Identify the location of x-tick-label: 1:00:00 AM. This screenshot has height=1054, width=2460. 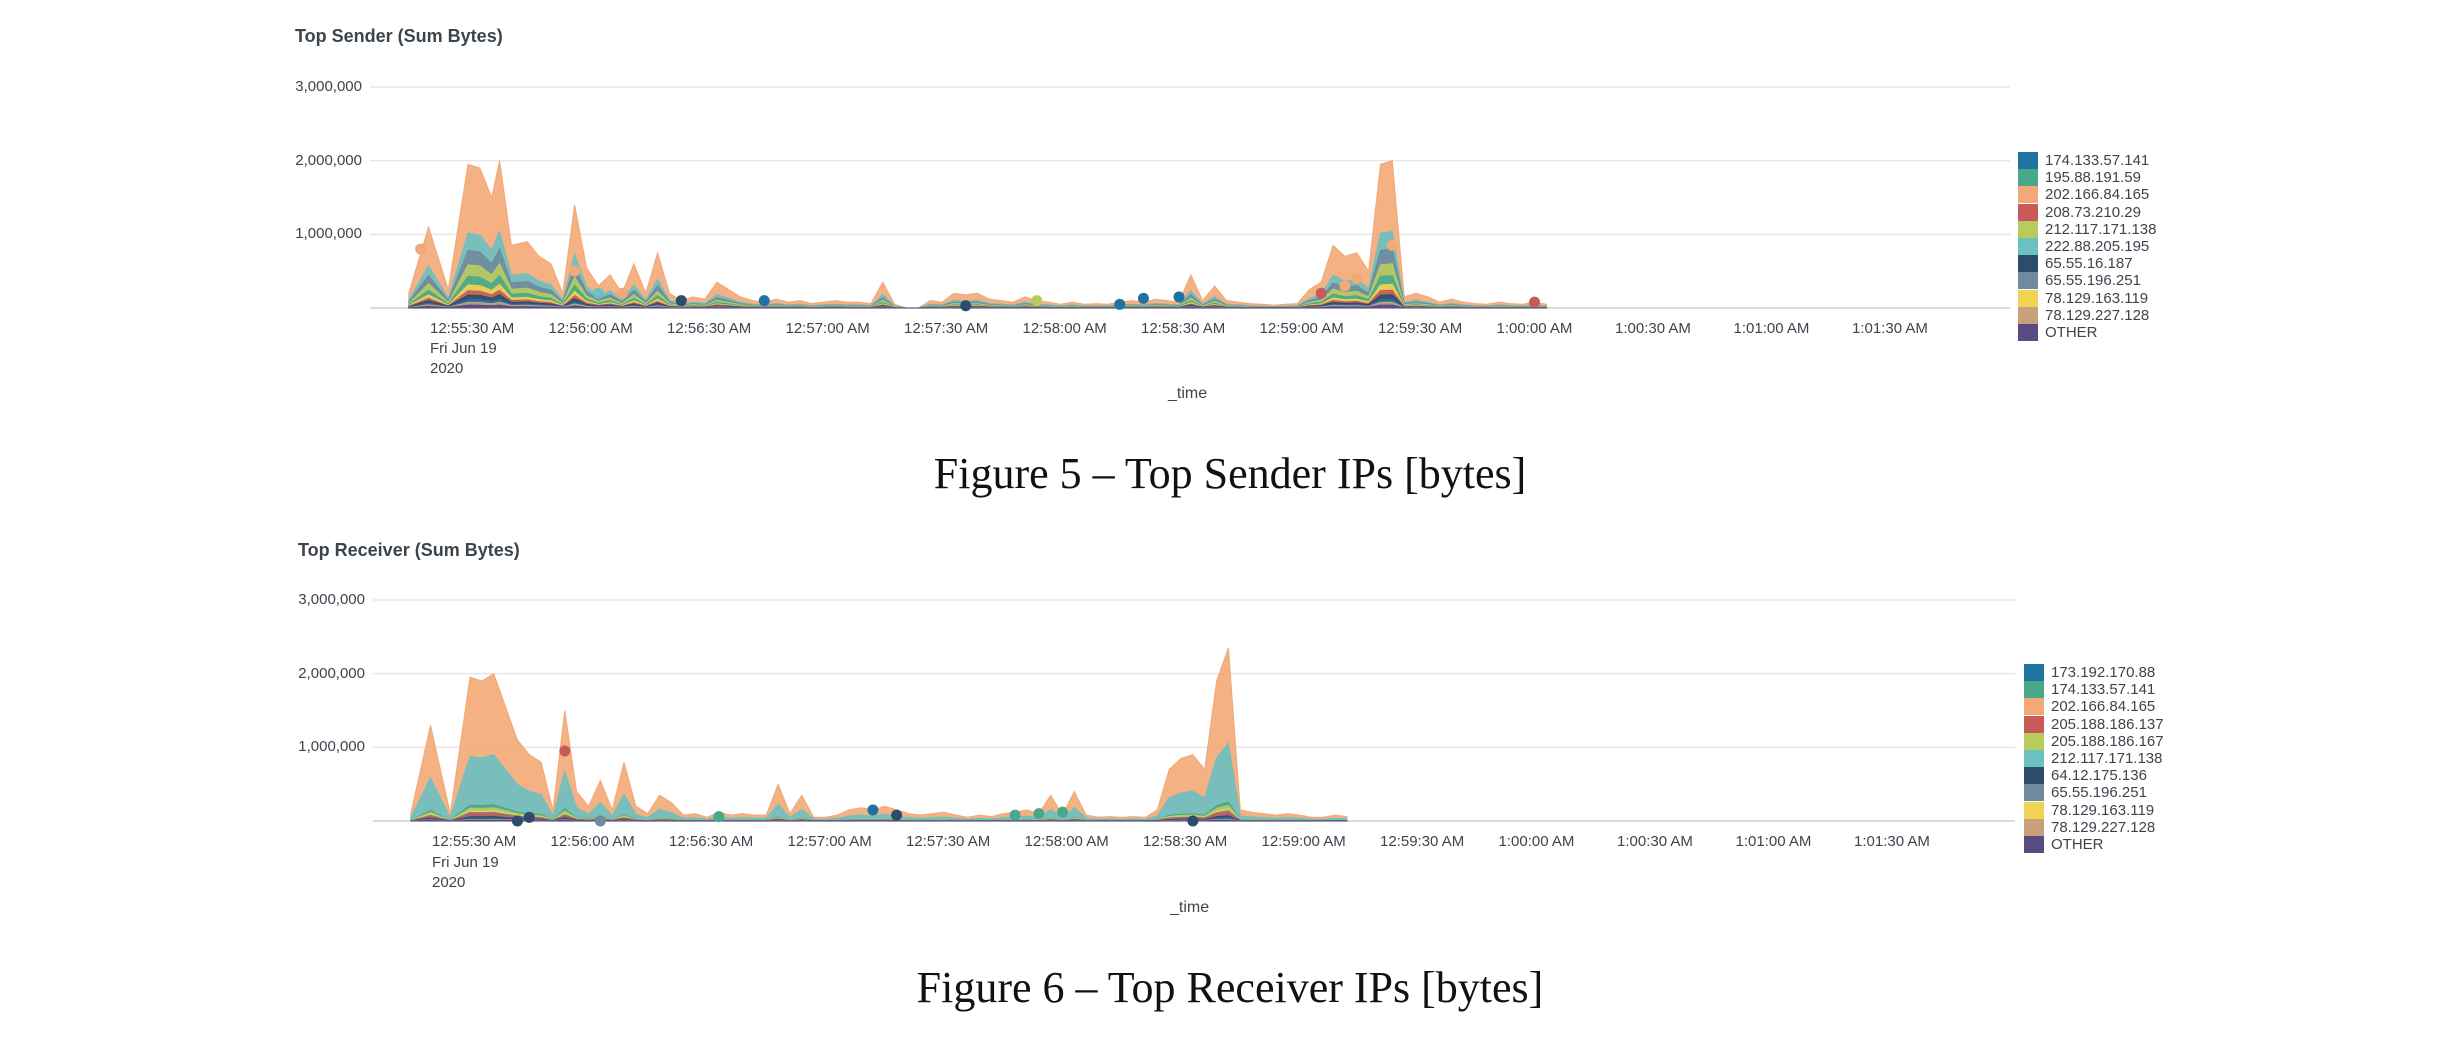
(1536, 841).